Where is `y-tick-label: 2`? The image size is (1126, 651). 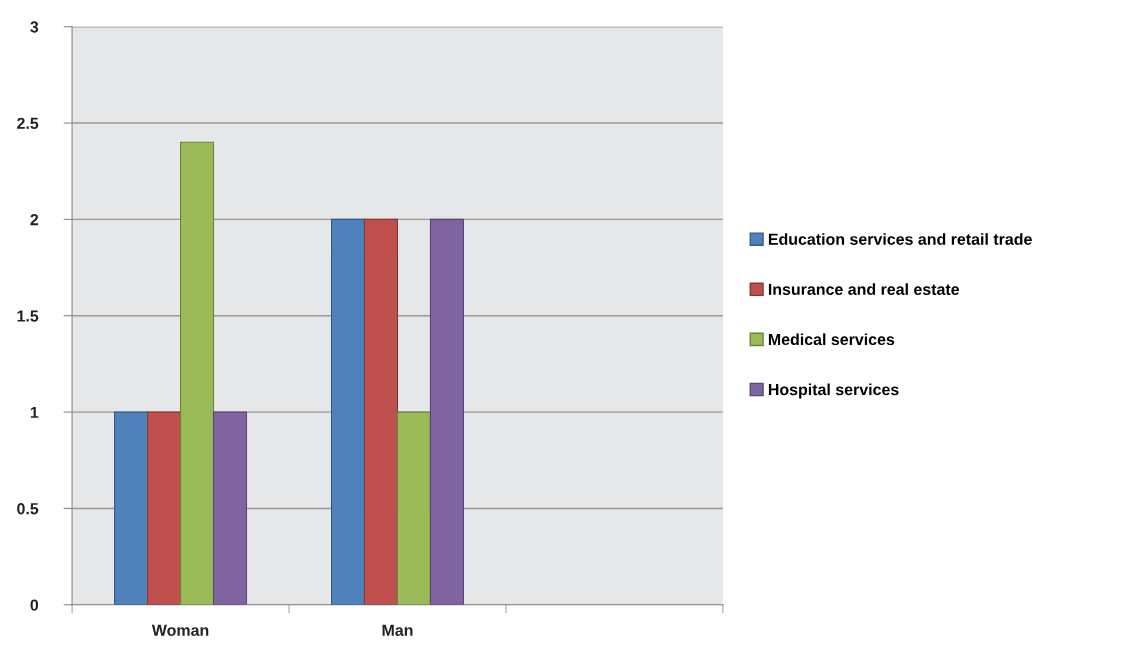 y-tick-label: 2 is located at coordinates (34, 220).